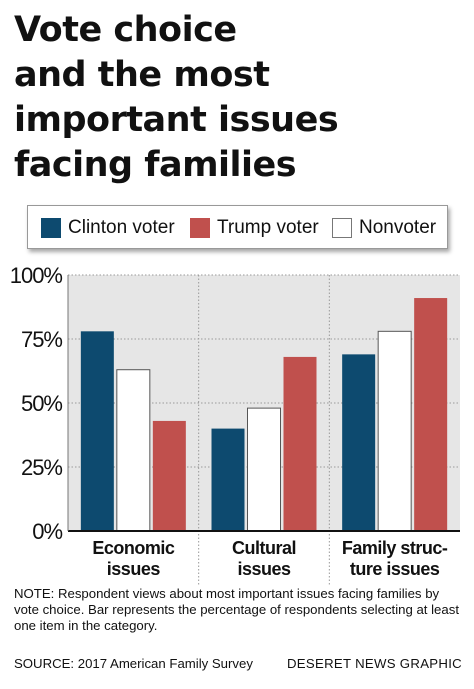  I want to click on legend-item-nonvoter: Nonvoter, so click(384, 228).